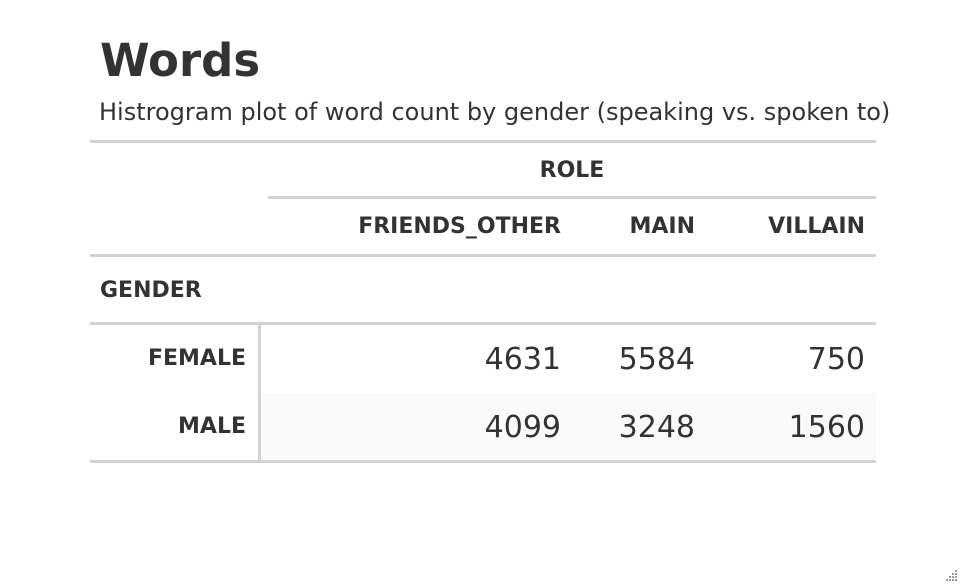 The image size is (960, 584). I want to click on row-label-female: FEMALE, so click(196, 358).